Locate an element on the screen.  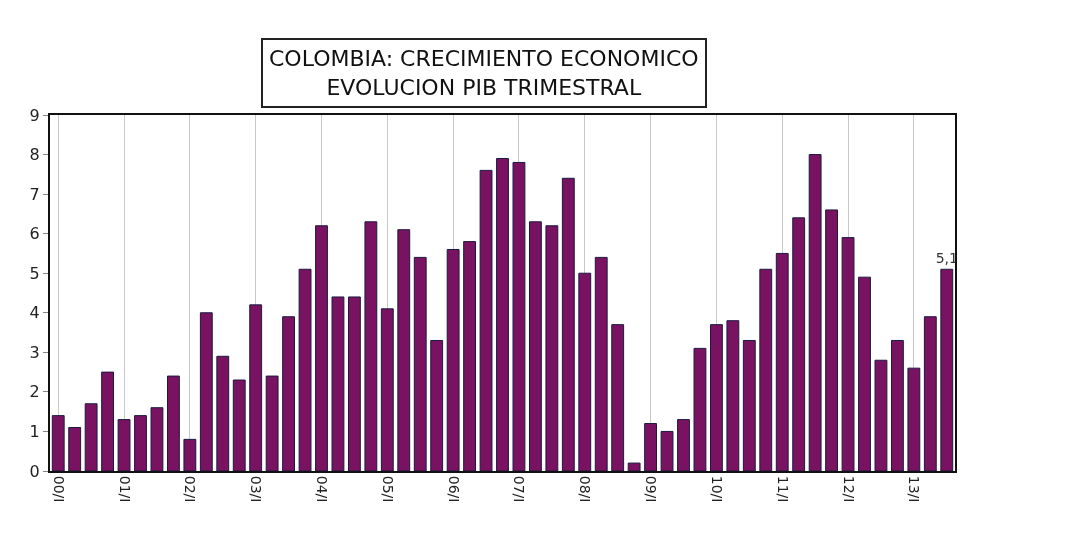
y-tick-label: 5 is located at coordinates (34, 273).